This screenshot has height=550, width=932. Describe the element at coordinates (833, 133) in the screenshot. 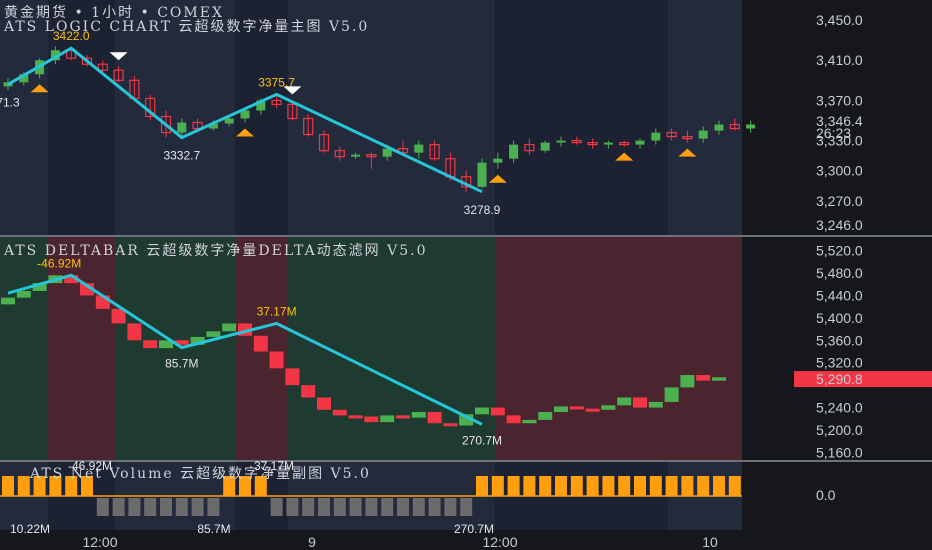

I see `main-countdown: 26:23` at that location.